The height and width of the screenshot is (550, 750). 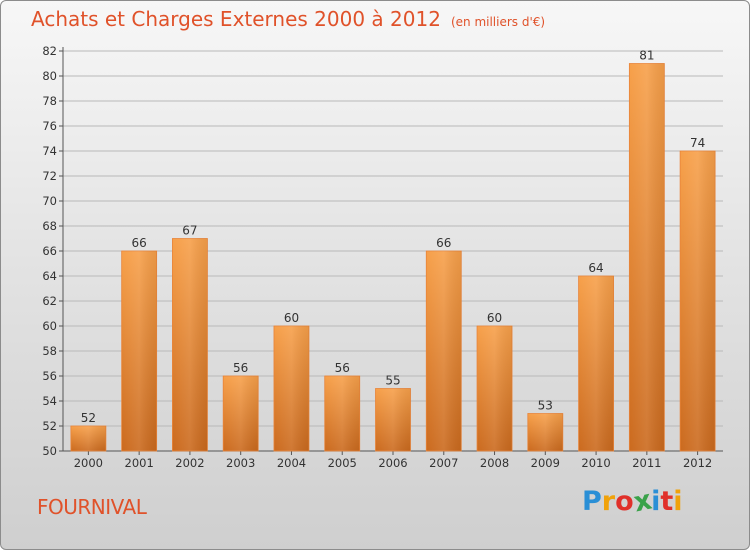 What do you see at coordinates (49, 351) in the screenshot?
I see `y-tick-label: 58` at bounding box center [49, 351].